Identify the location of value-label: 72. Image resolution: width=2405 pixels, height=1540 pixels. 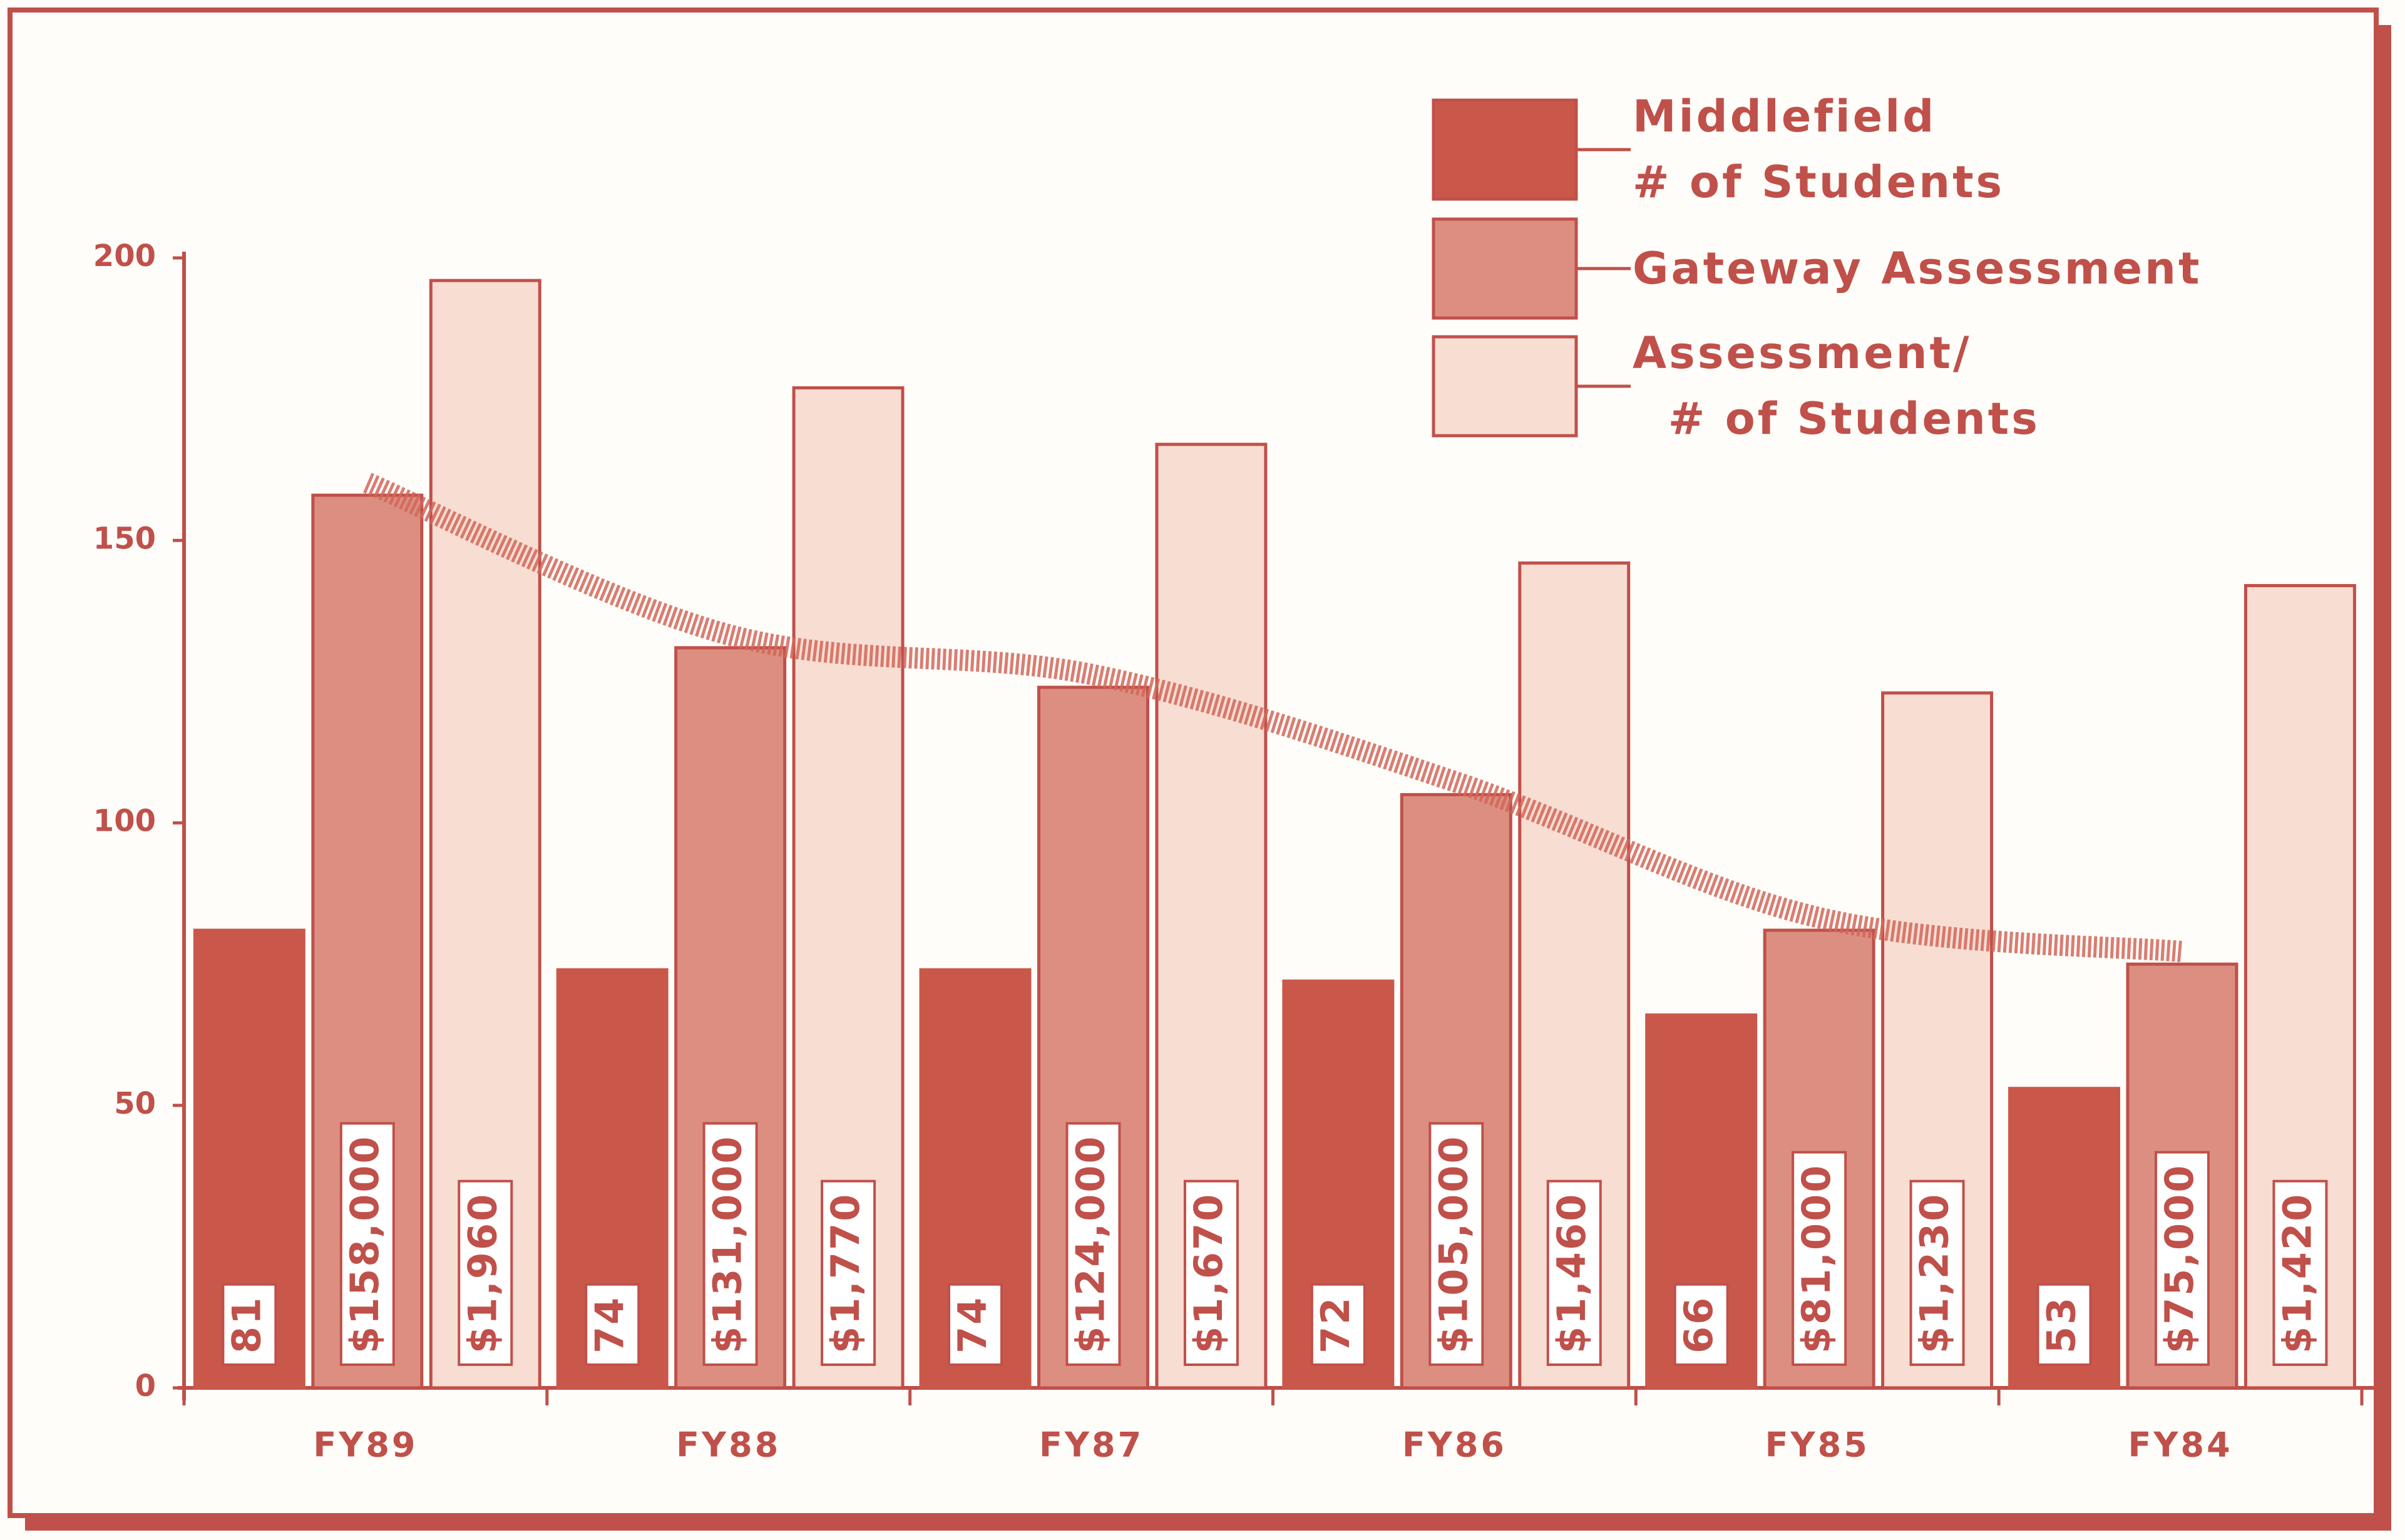
(1335, 1324).